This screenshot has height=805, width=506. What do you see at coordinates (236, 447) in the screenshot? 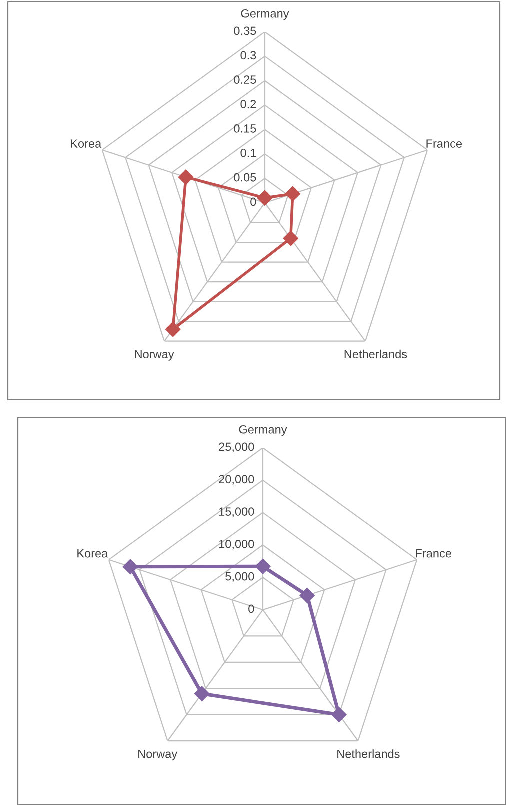
I see `y-tick-label: 25,000` at bounding box center [236, 447].